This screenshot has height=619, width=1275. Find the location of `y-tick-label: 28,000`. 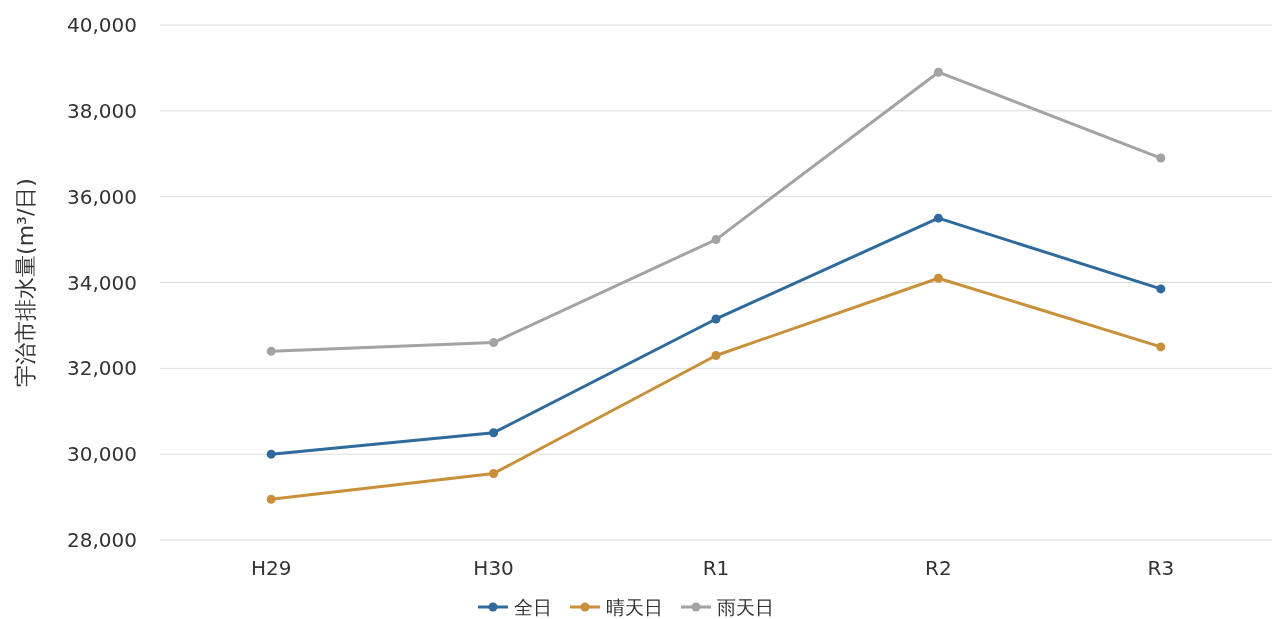

y-tick-label: 28,000 is located at coordinates (102, 540).